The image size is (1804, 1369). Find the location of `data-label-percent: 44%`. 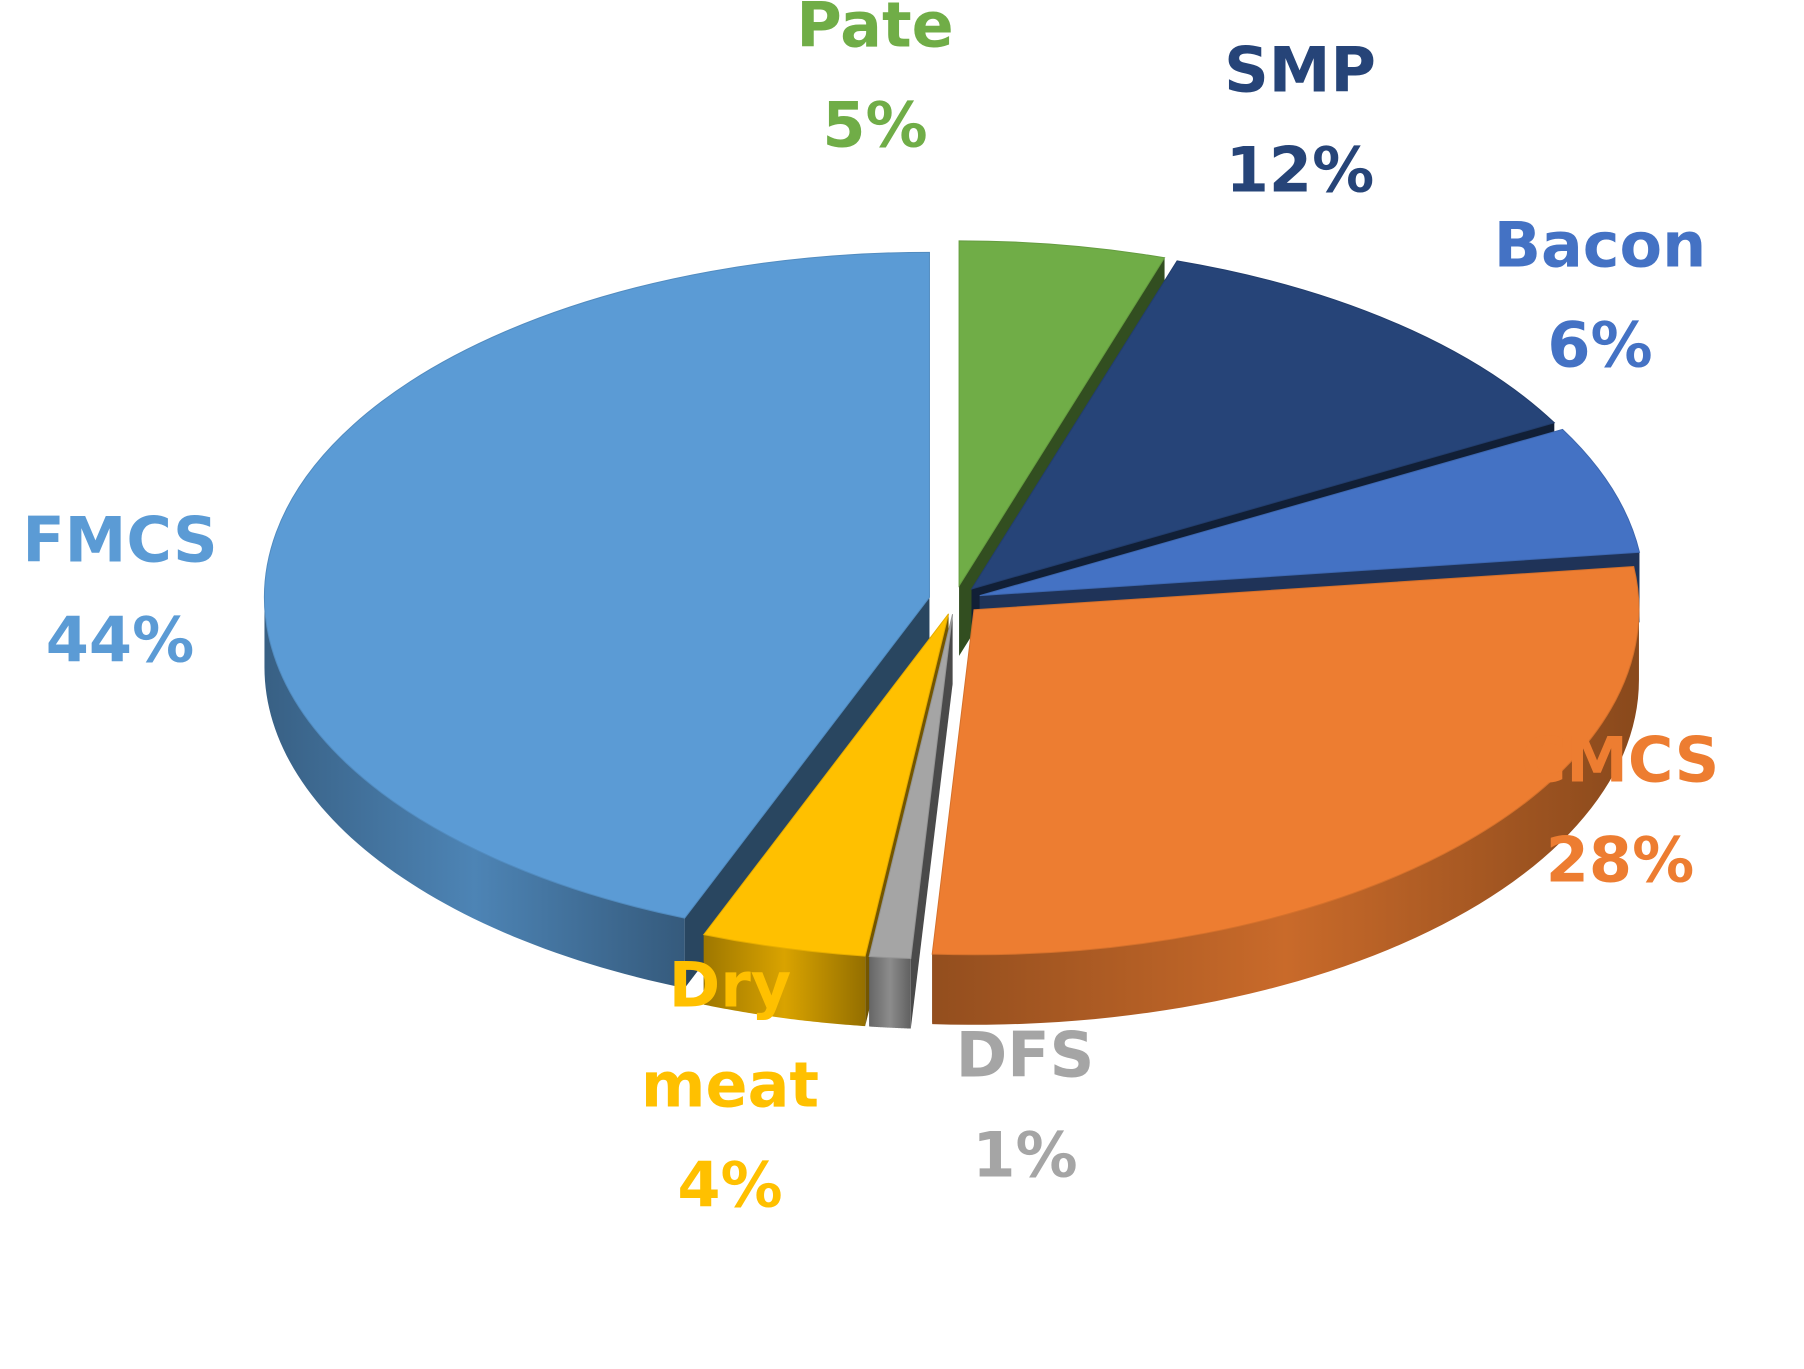

data-label-percent: 44% is located at coordinates (120, 640).